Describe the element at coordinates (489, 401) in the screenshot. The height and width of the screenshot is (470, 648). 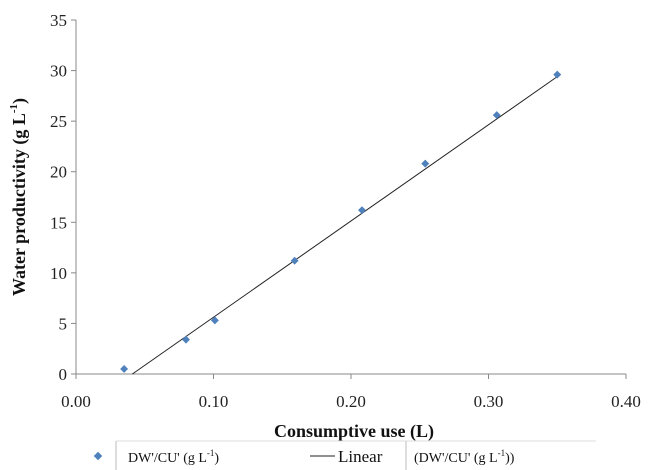
I see `x-tick-label: 0.30` at that location.